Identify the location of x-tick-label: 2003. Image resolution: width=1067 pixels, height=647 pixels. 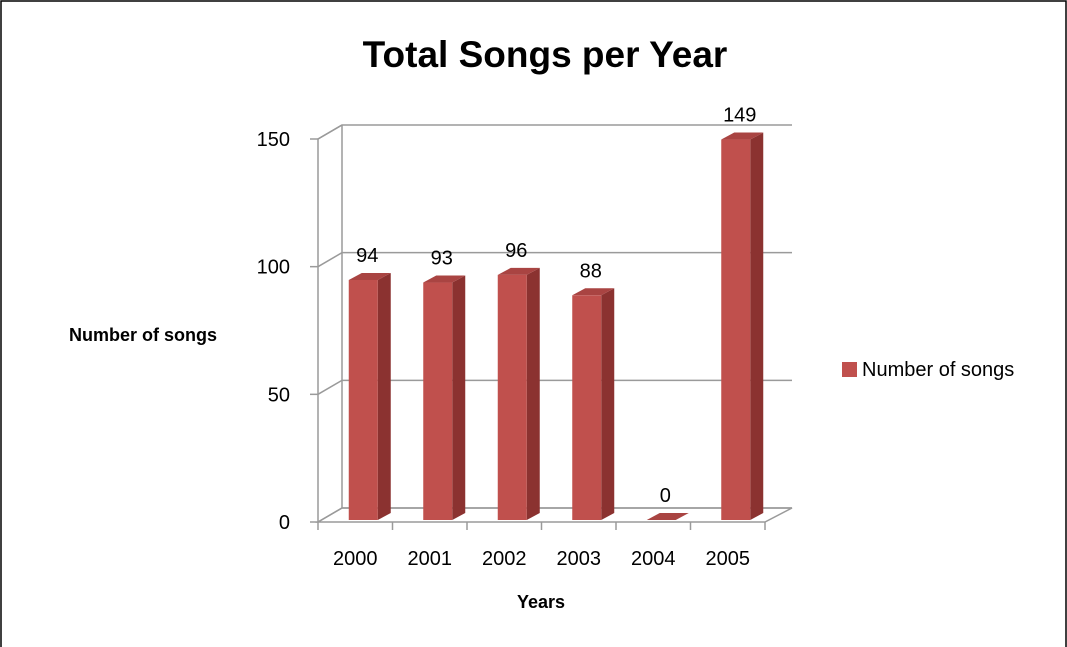
(579, 559).